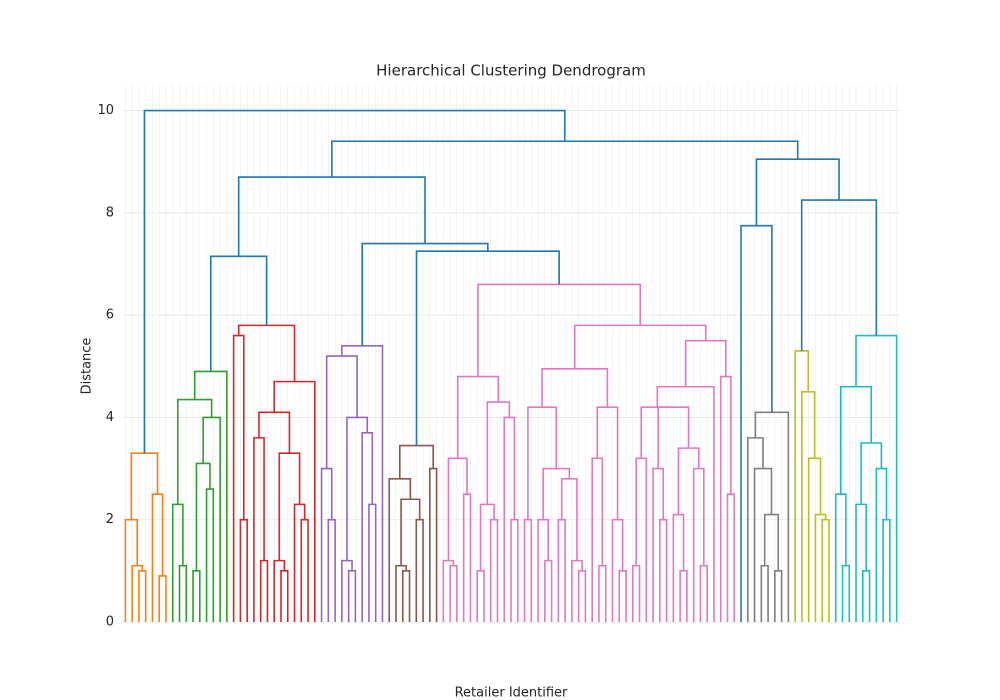 This screenshot has width=1000, height=700. I want to click on y-tick-label: 10, so click(105, 110).